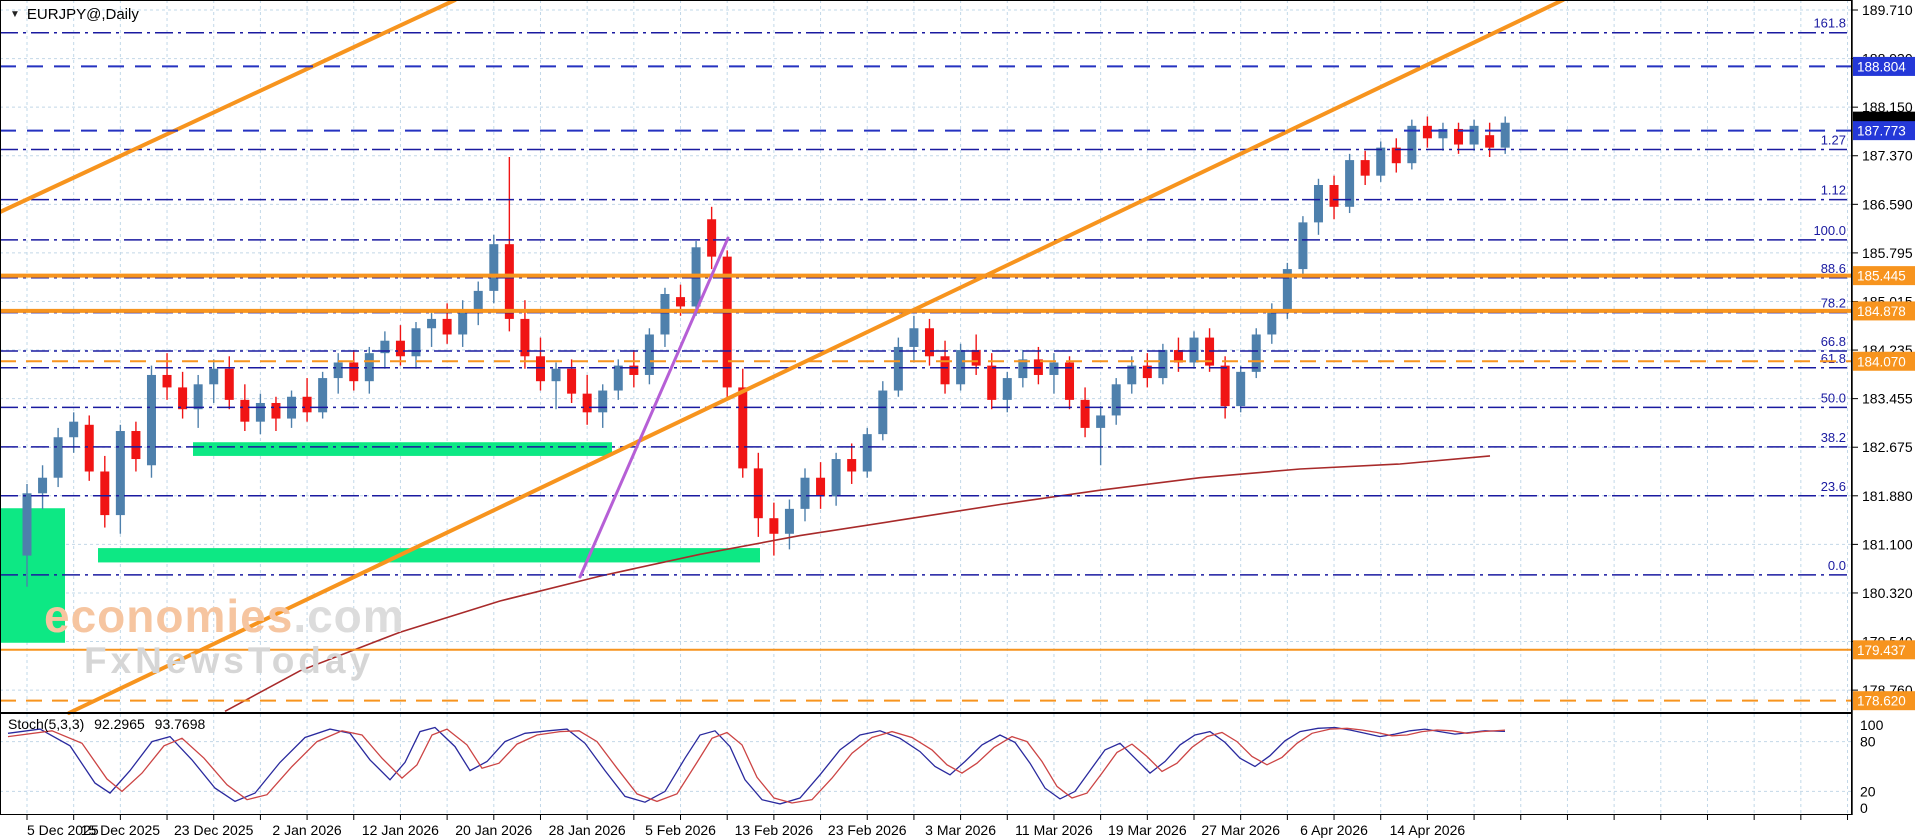 This screenshot has width=1916, height=840. I want to click on blue-price-badge-rect, so click(1884, 66).